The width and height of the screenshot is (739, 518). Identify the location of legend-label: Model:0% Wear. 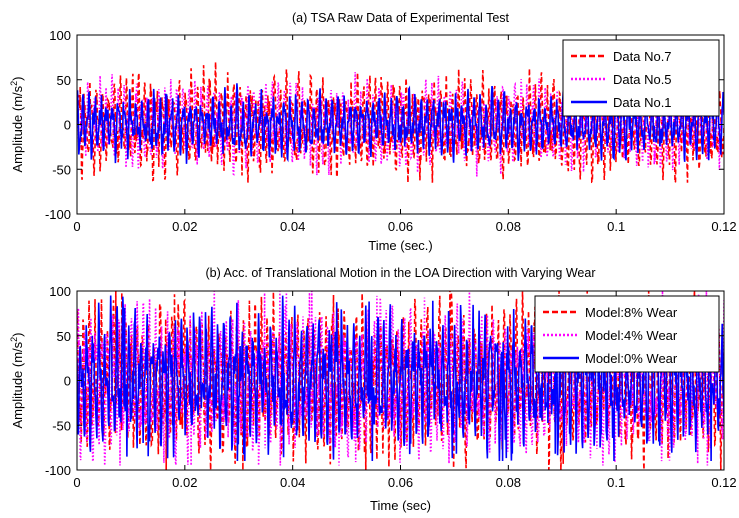
(631, 358).